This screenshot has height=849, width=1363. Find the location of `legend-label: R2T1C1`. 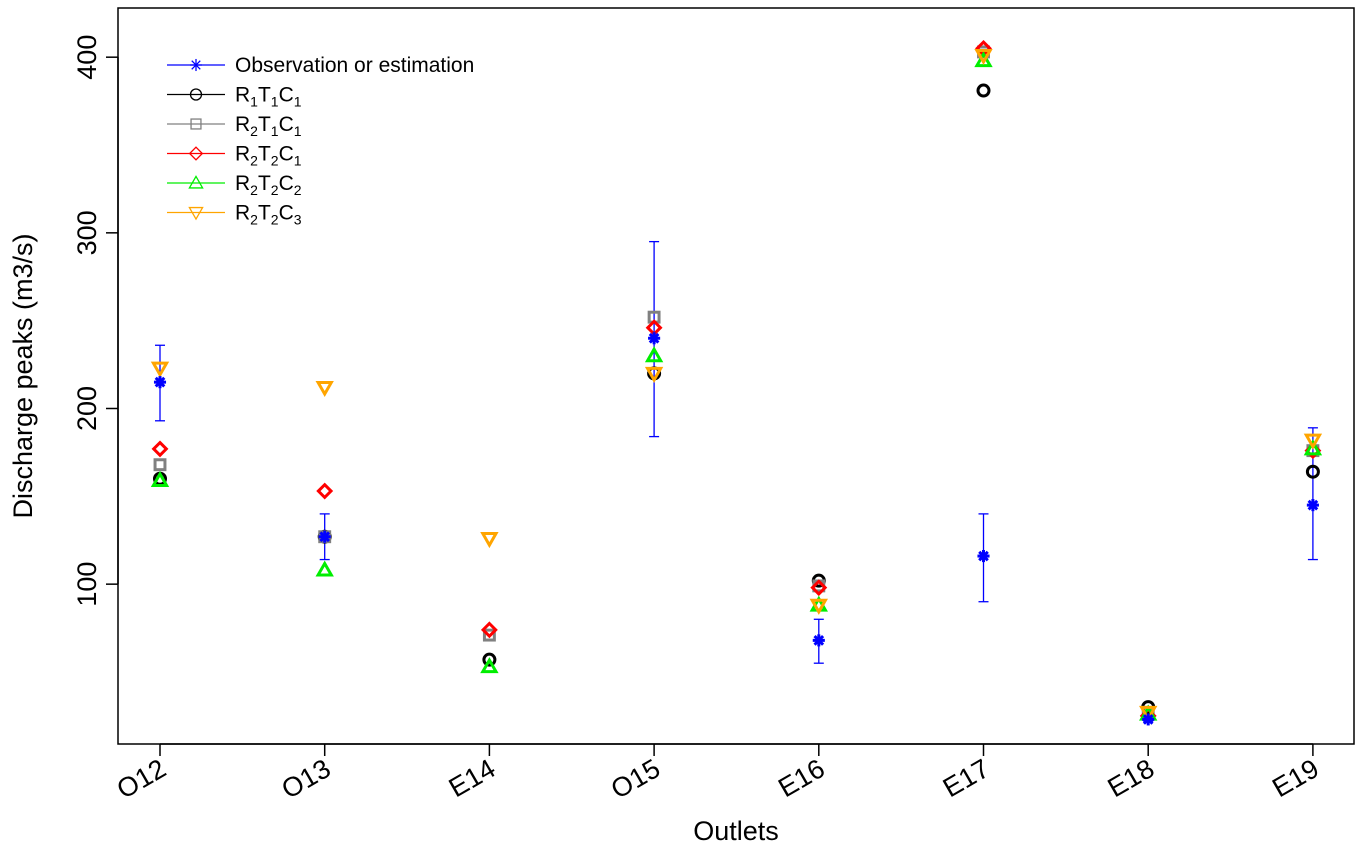

legend-label: R2T1C1 is located at coordinates (268, 126).